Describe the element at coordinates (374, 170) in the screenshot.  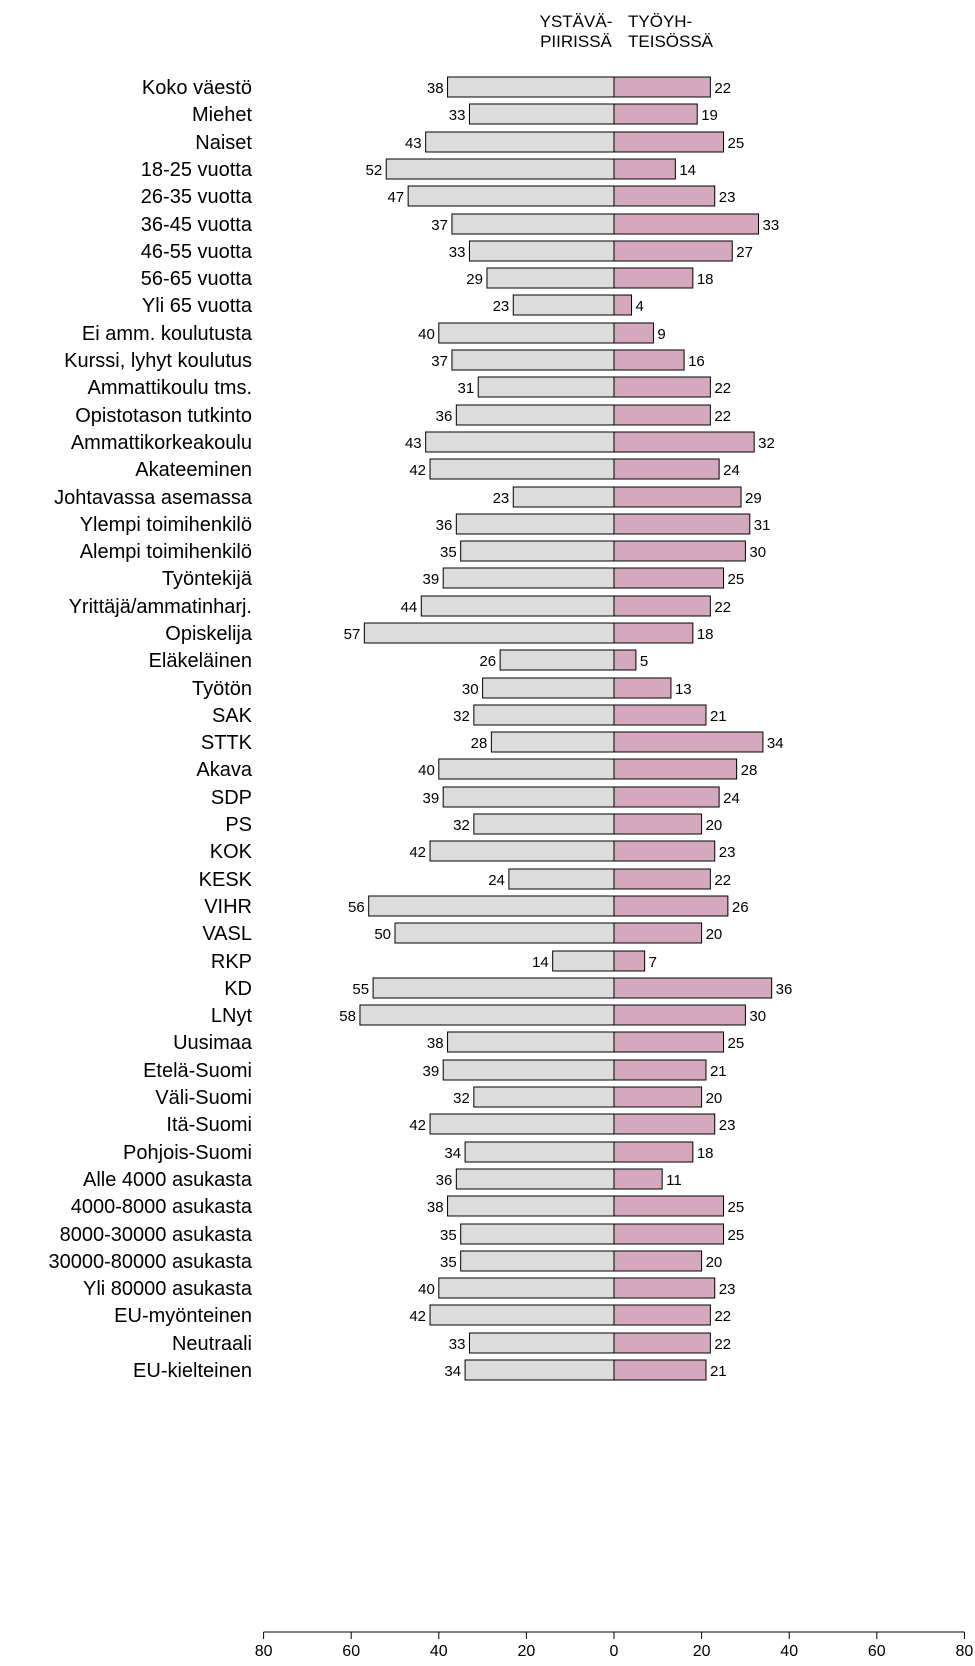
I see `value-label-left: 52` at that location.